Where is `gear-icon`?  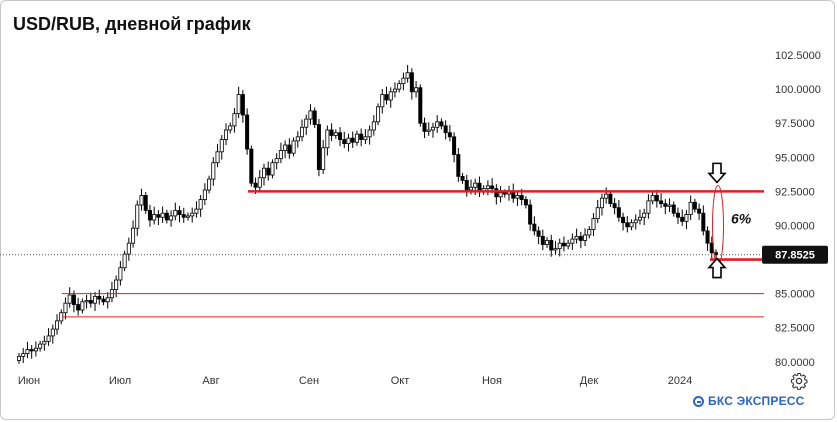 gear-icon is located at coordinates (799, 381).